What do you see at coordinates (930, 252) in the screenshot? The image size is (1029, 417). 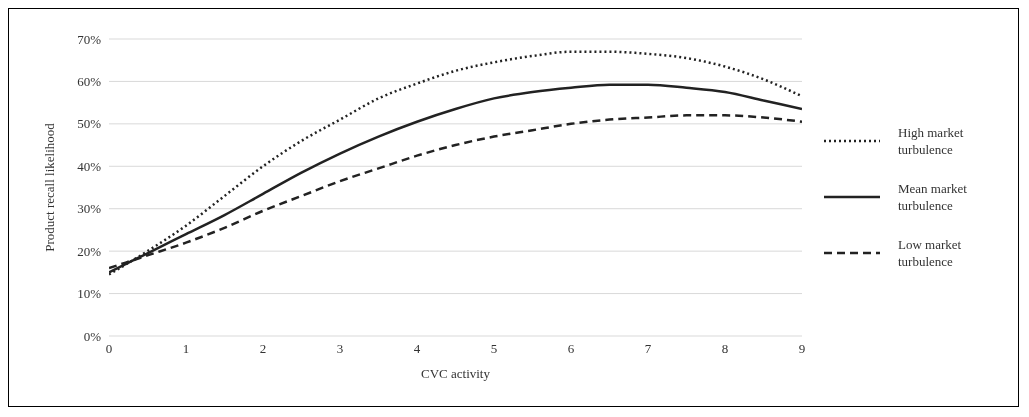 I see `legend-label: Low market turbulence` at bounding box center [930, 252].